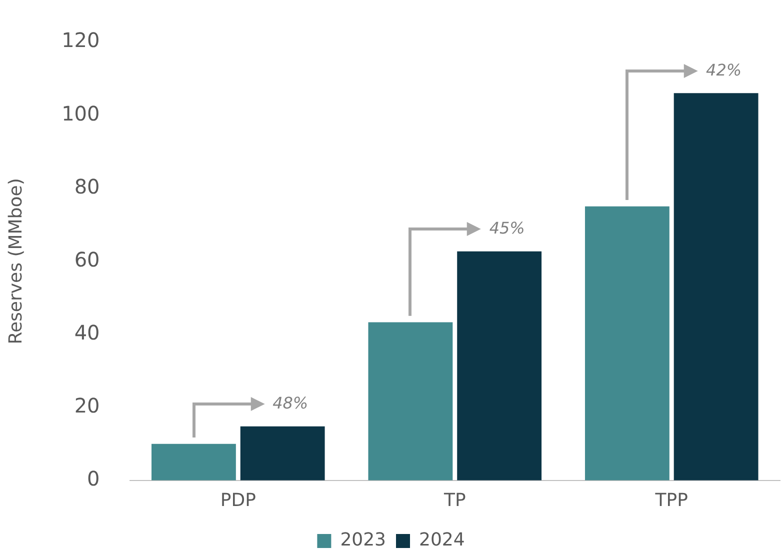  What do you see at coordinates (238, 500) in the screenshot?
I see `x-tick-label: PDP` at bounding box center [238, 500].